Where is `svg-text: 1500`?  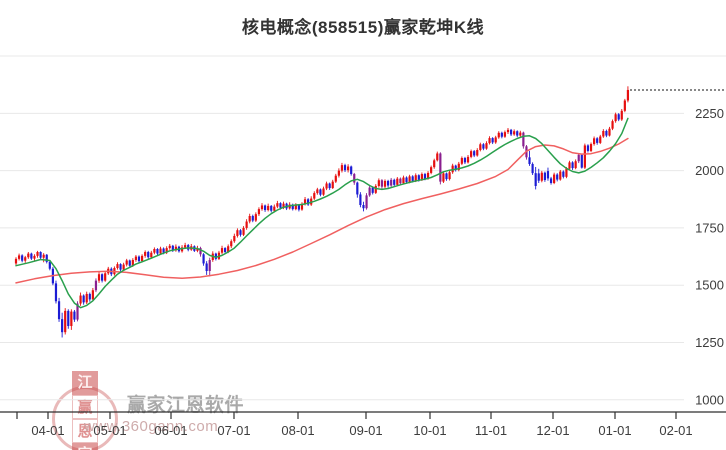
svg-text: 1500 is located at coordinates (709, 285).